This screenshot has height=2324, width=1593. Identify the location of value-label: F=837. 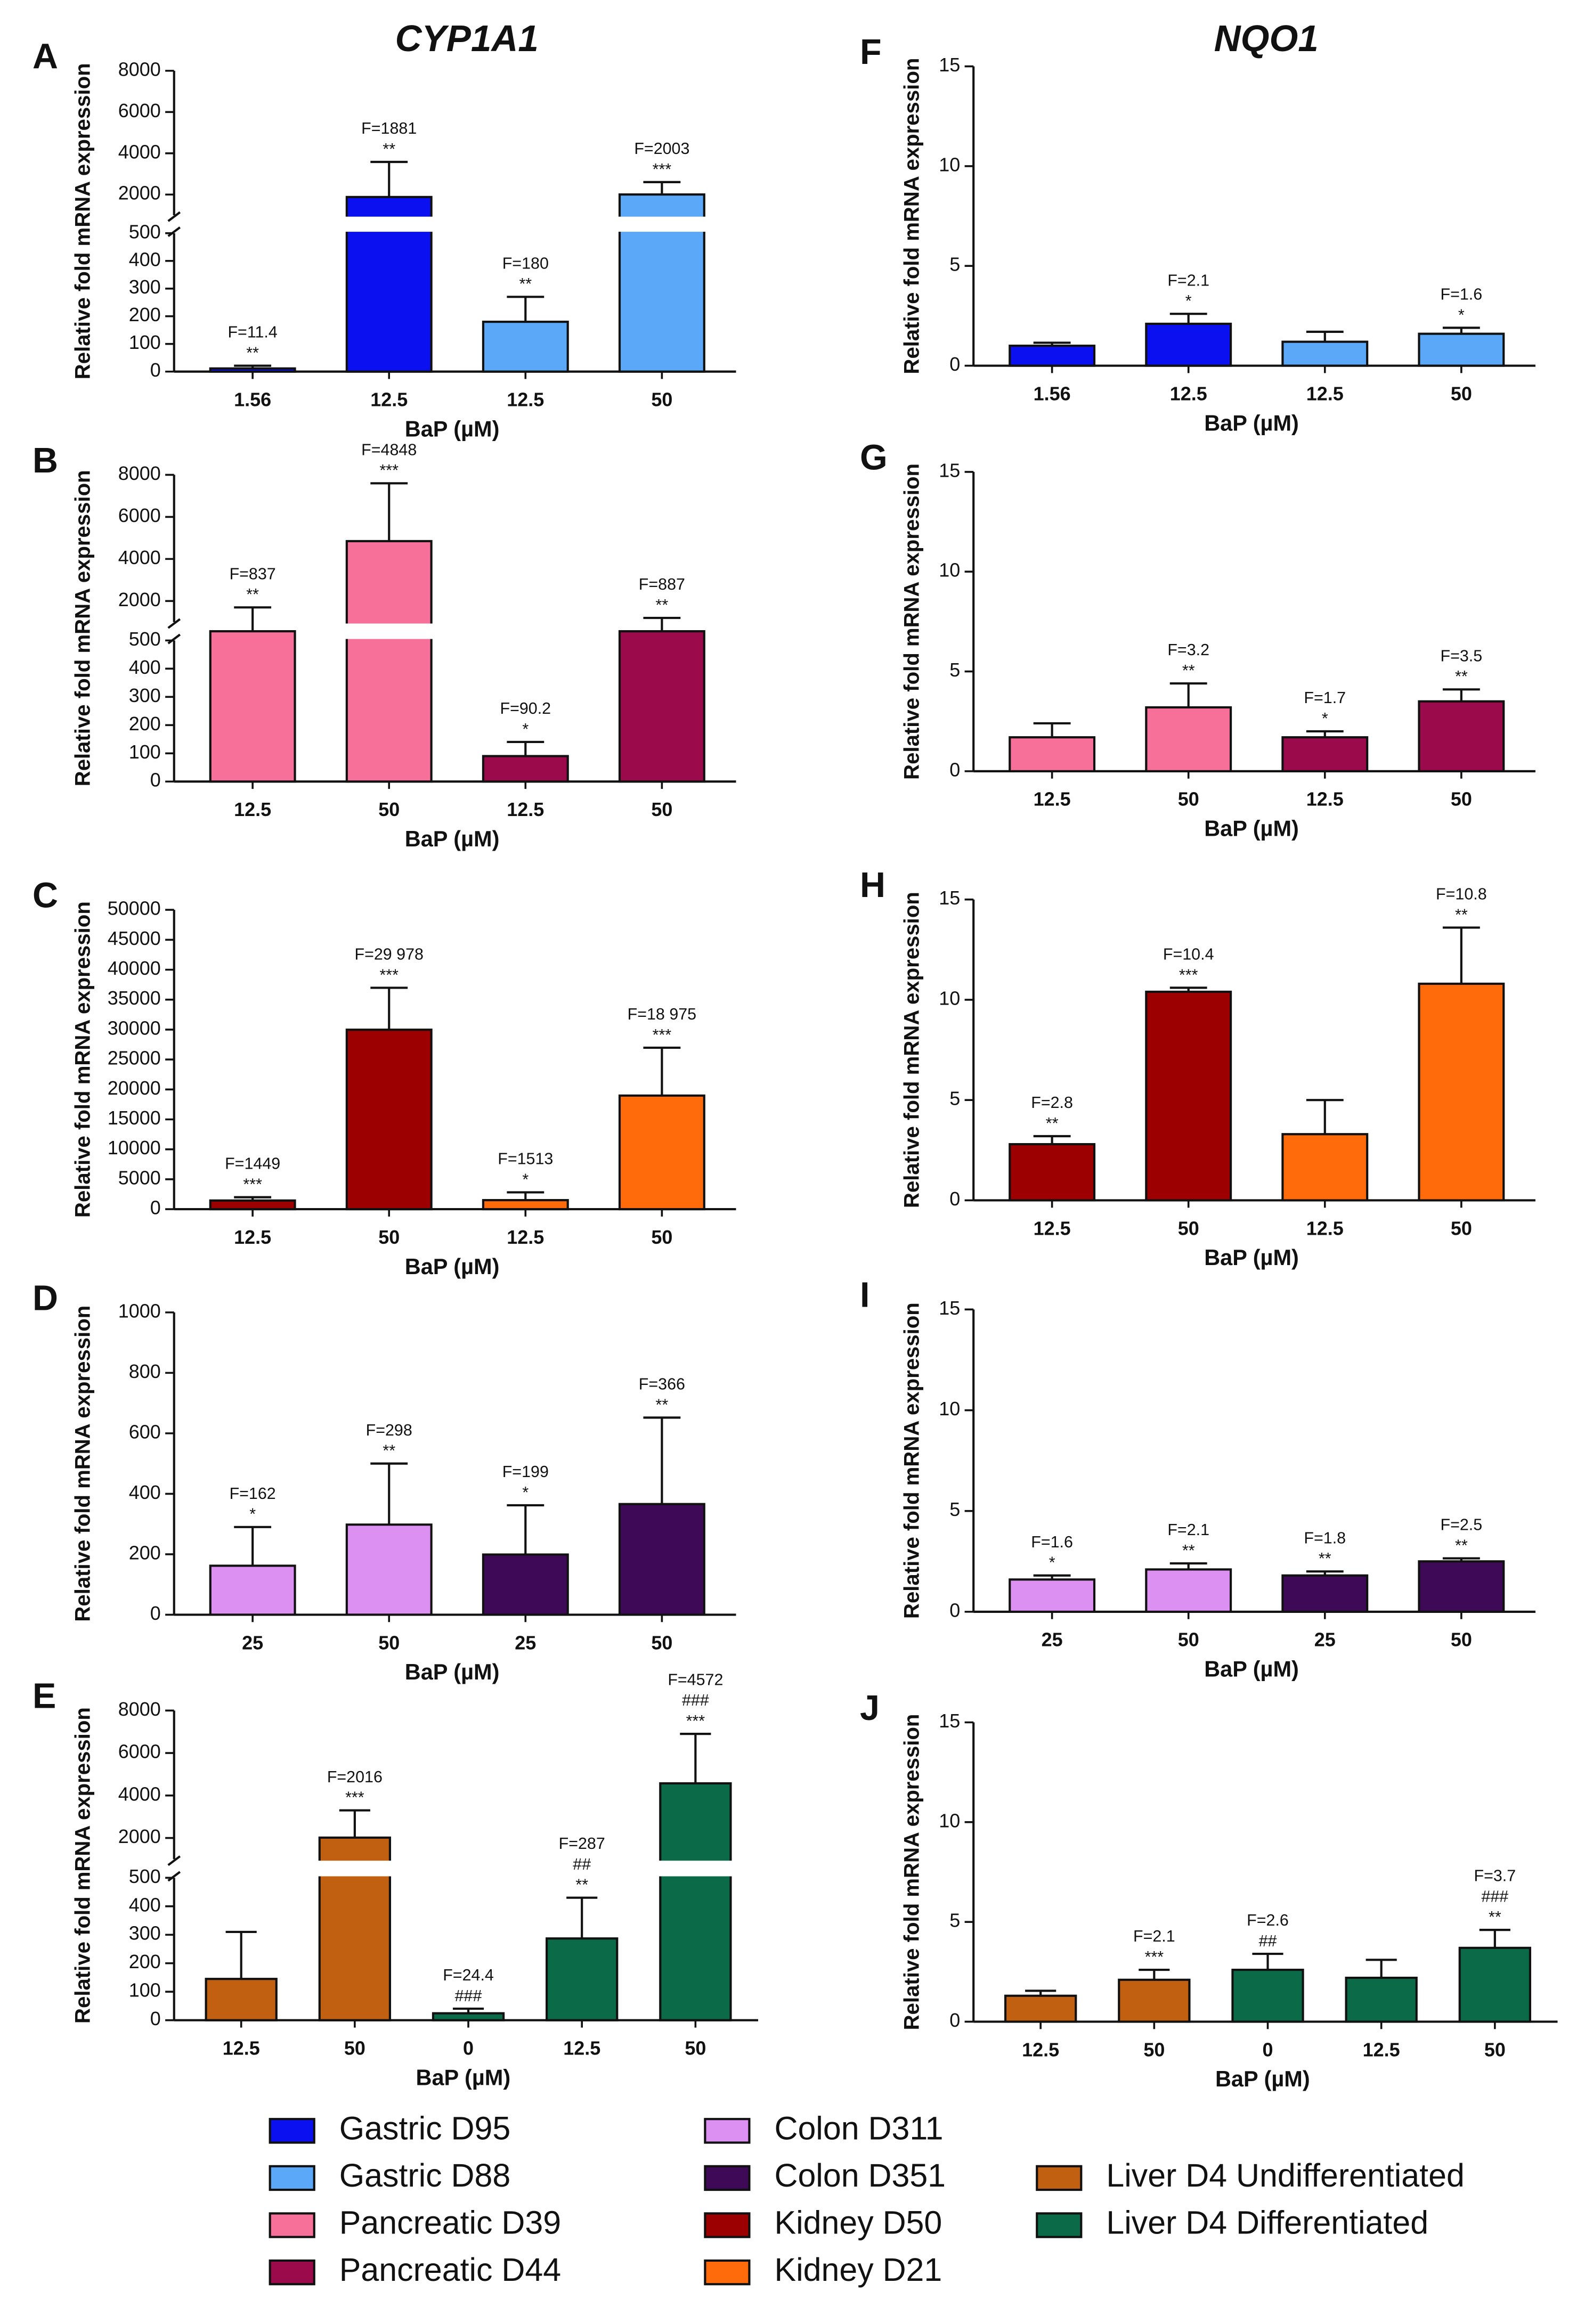
(253, 574).